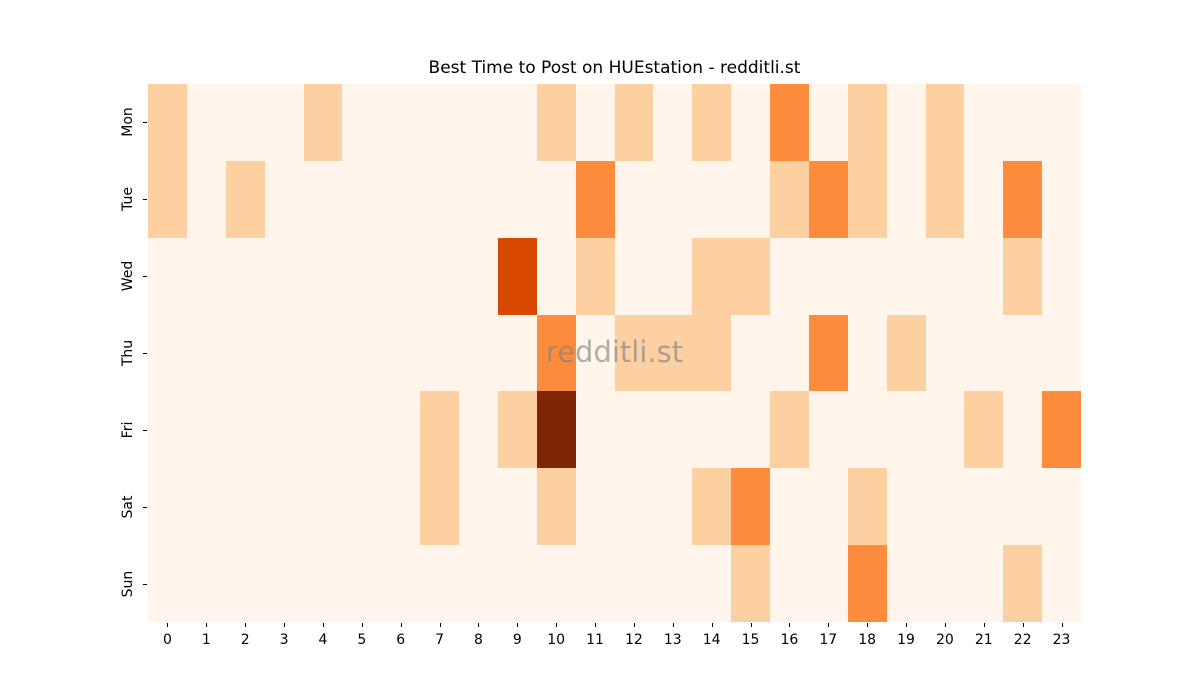 The image size is (1200, 700). I want to click on x-tick-label: 12, so click(634, 640).